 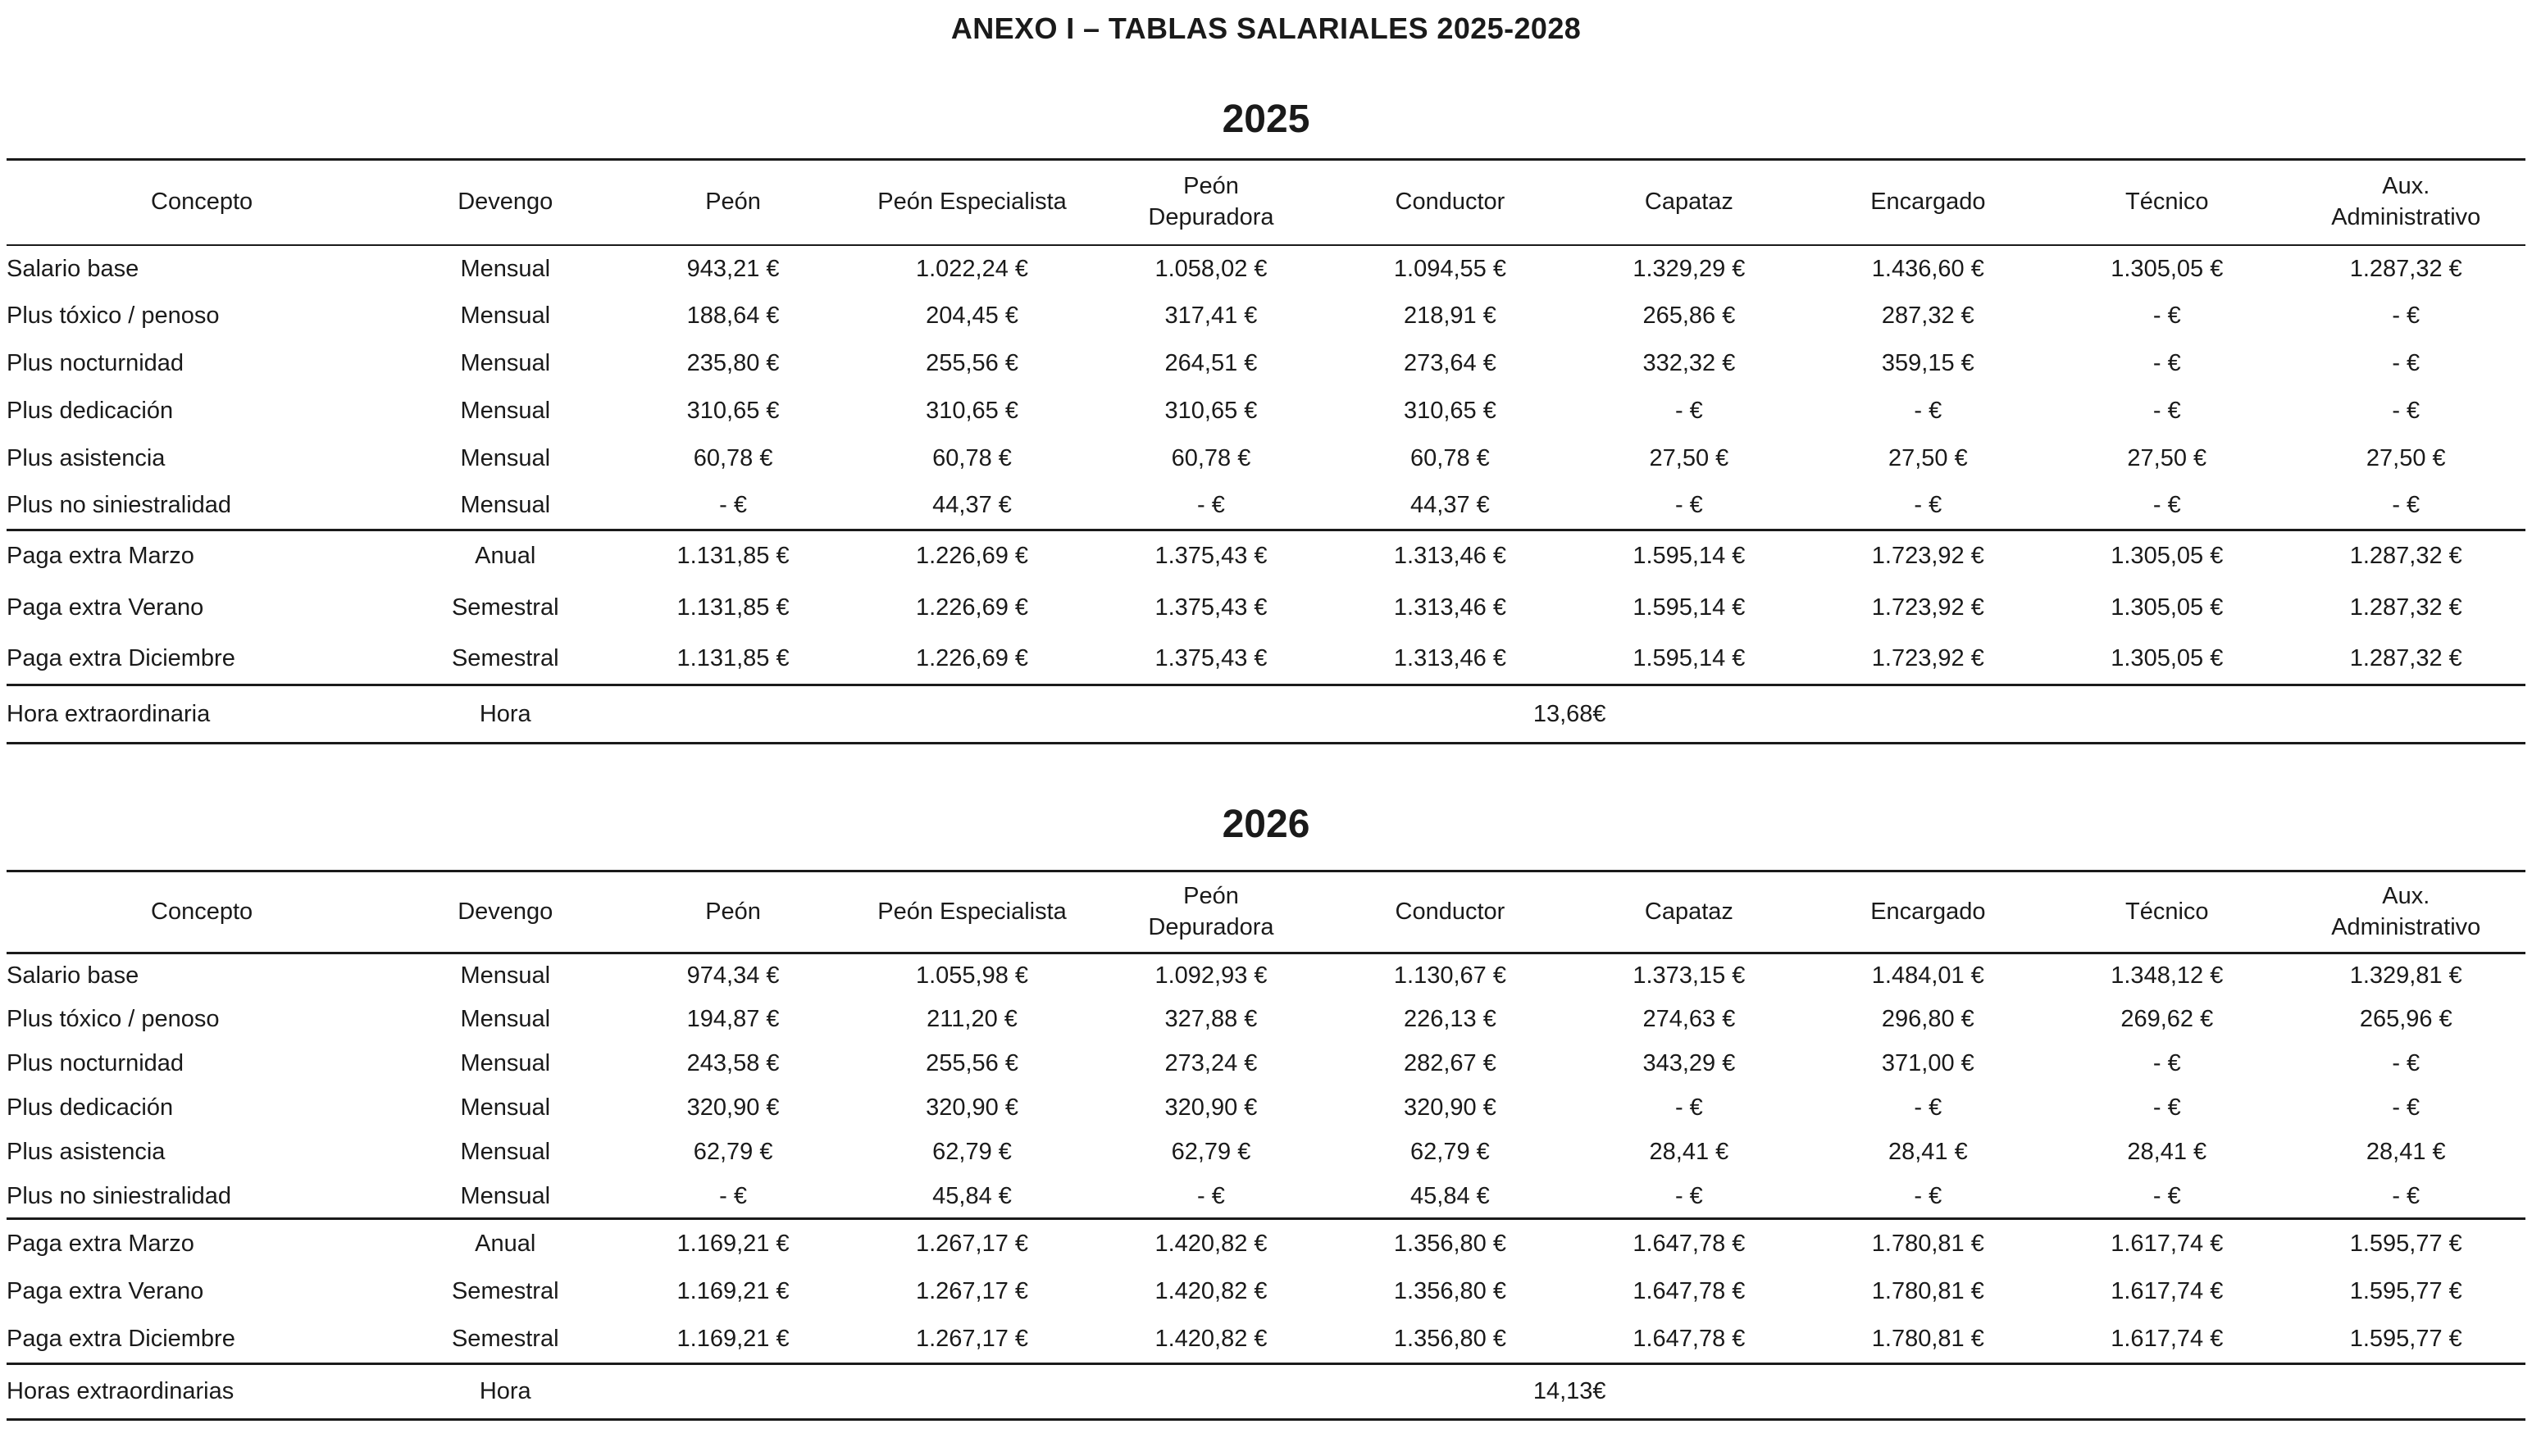 What do you see at coordinates (1450, 1063) in the screenshot?
I see `amount-cell: 282,67 €` at bounding box center [1450, 1063].